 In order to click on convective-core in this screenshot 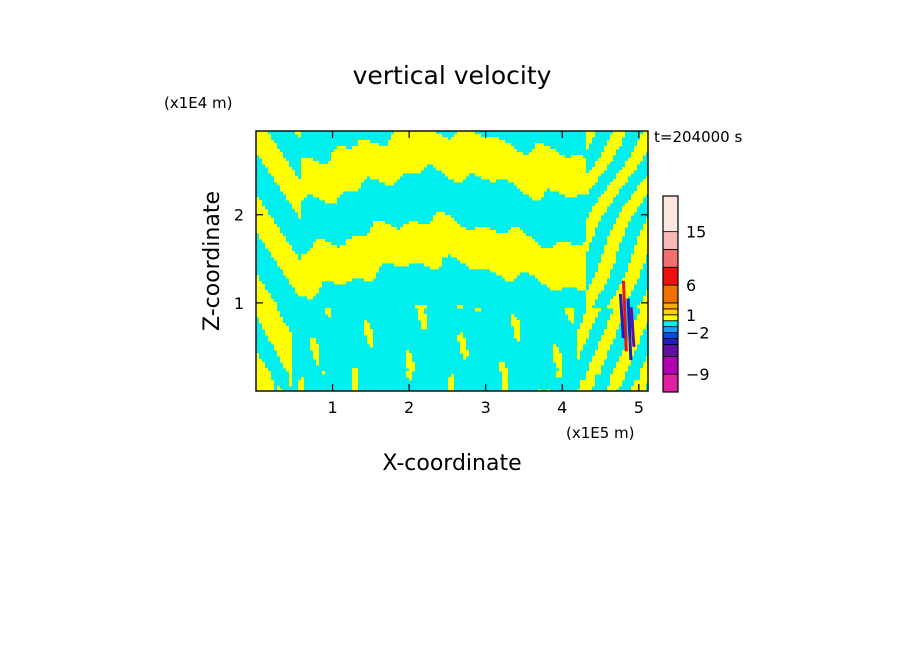, I will do `click(624, 316)`.